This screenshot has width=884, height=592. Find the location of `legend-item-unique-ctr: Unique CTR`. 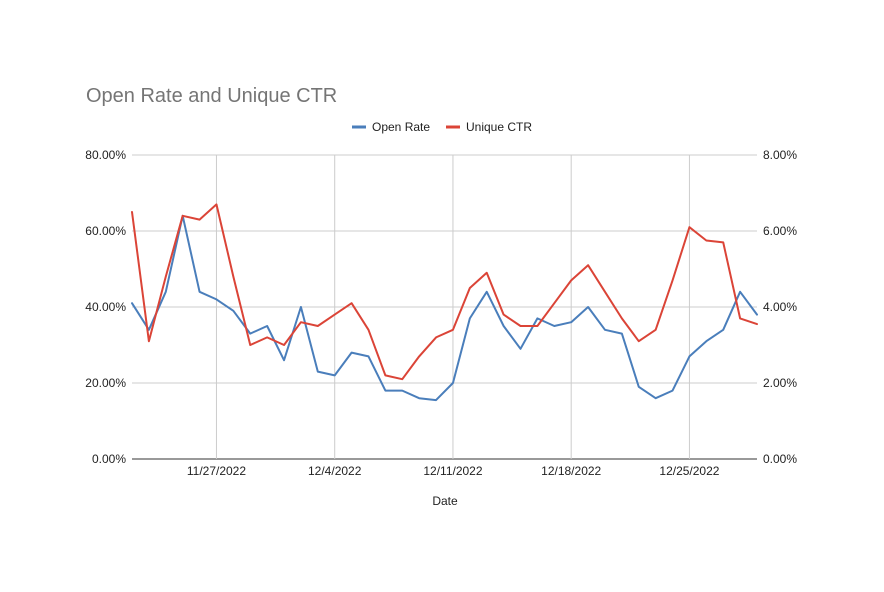

legend-item-unique-ctr: Unique CTR is located at coordinates (489, 127).